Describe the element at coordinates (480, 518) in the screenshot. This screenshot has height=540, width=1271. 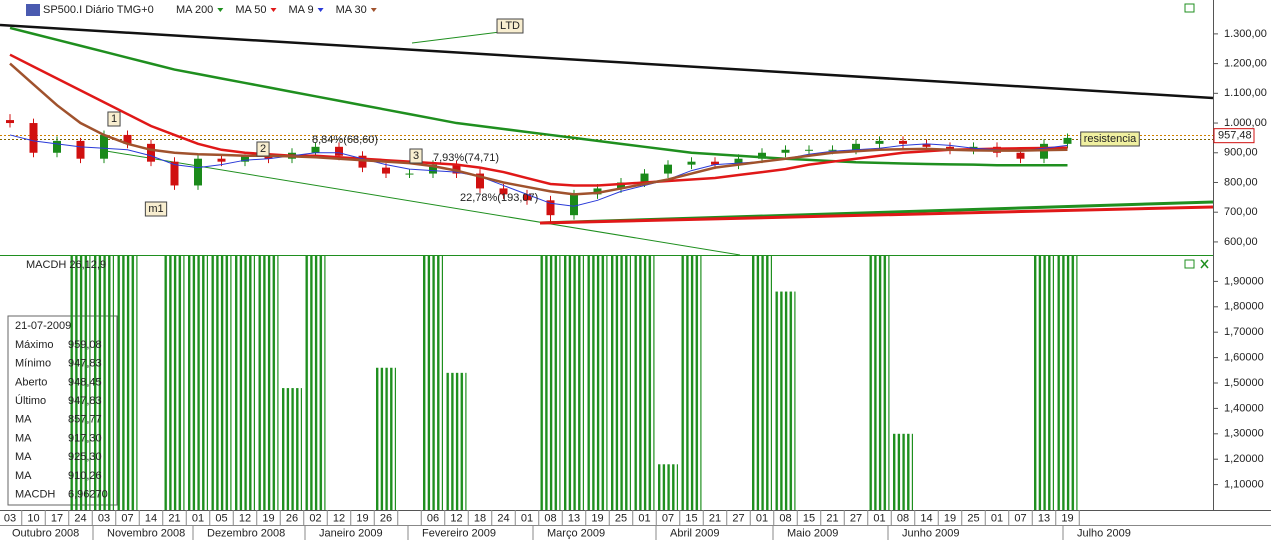
I see `x-tick-label: 18` at that location.